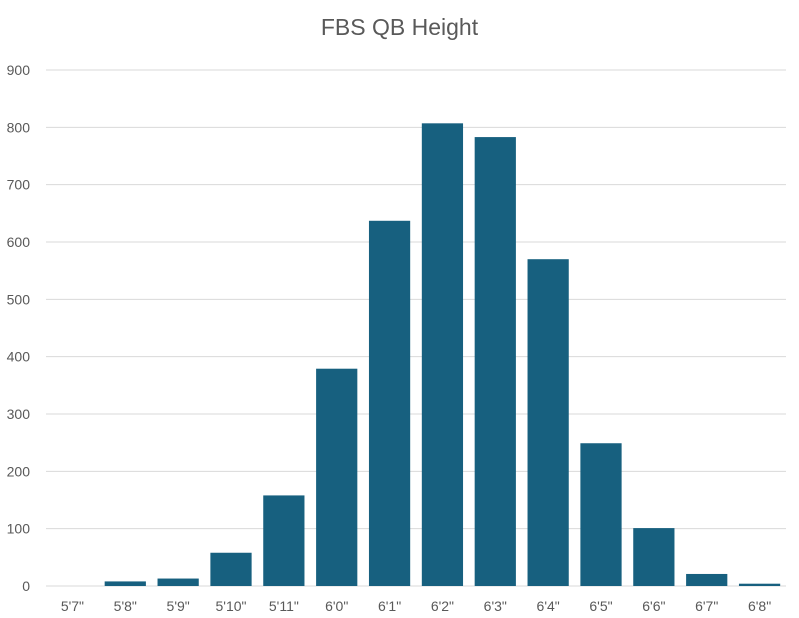 The image size is (799, 618). What do you see at coordinates (230, 606) in the screenshot?
I see `x-tick-label: 5'10"` at bounding box center [230, 606].